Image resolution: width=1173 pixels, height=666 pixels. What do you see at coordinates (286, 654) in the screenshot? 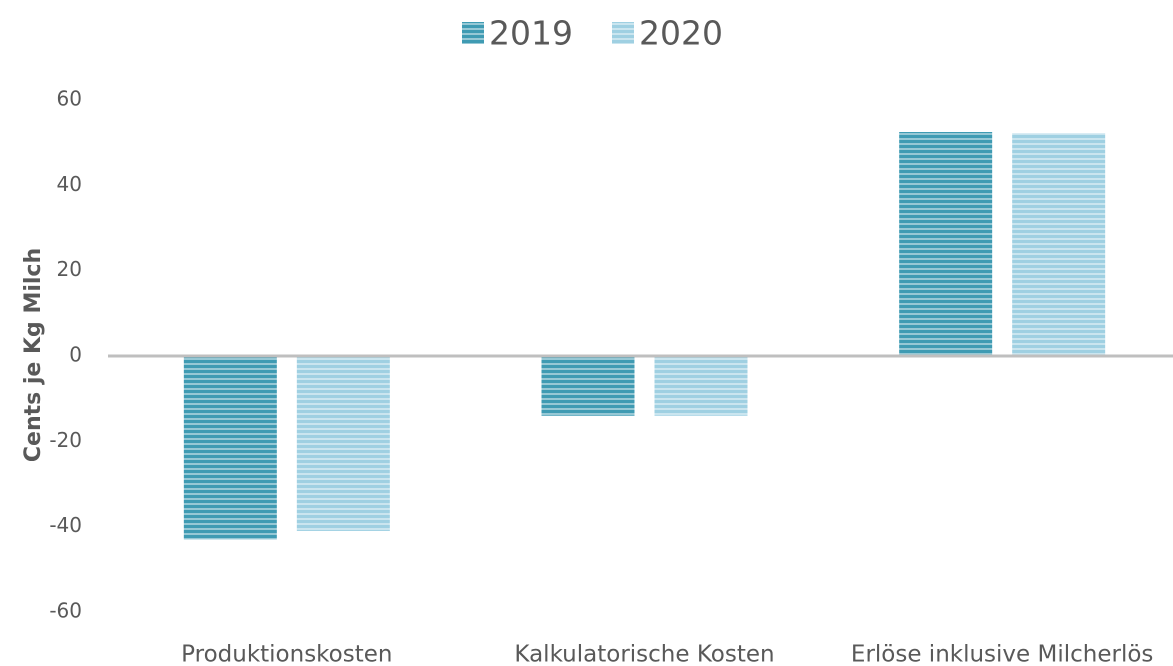
I see `x-tick-label: Produktionskosten` at bounding box center [286, 654].